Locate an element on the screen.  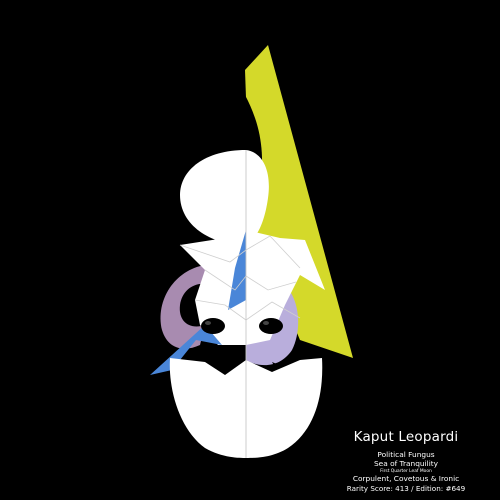
blue-stripe-upper is located at coordinates (237, 270).